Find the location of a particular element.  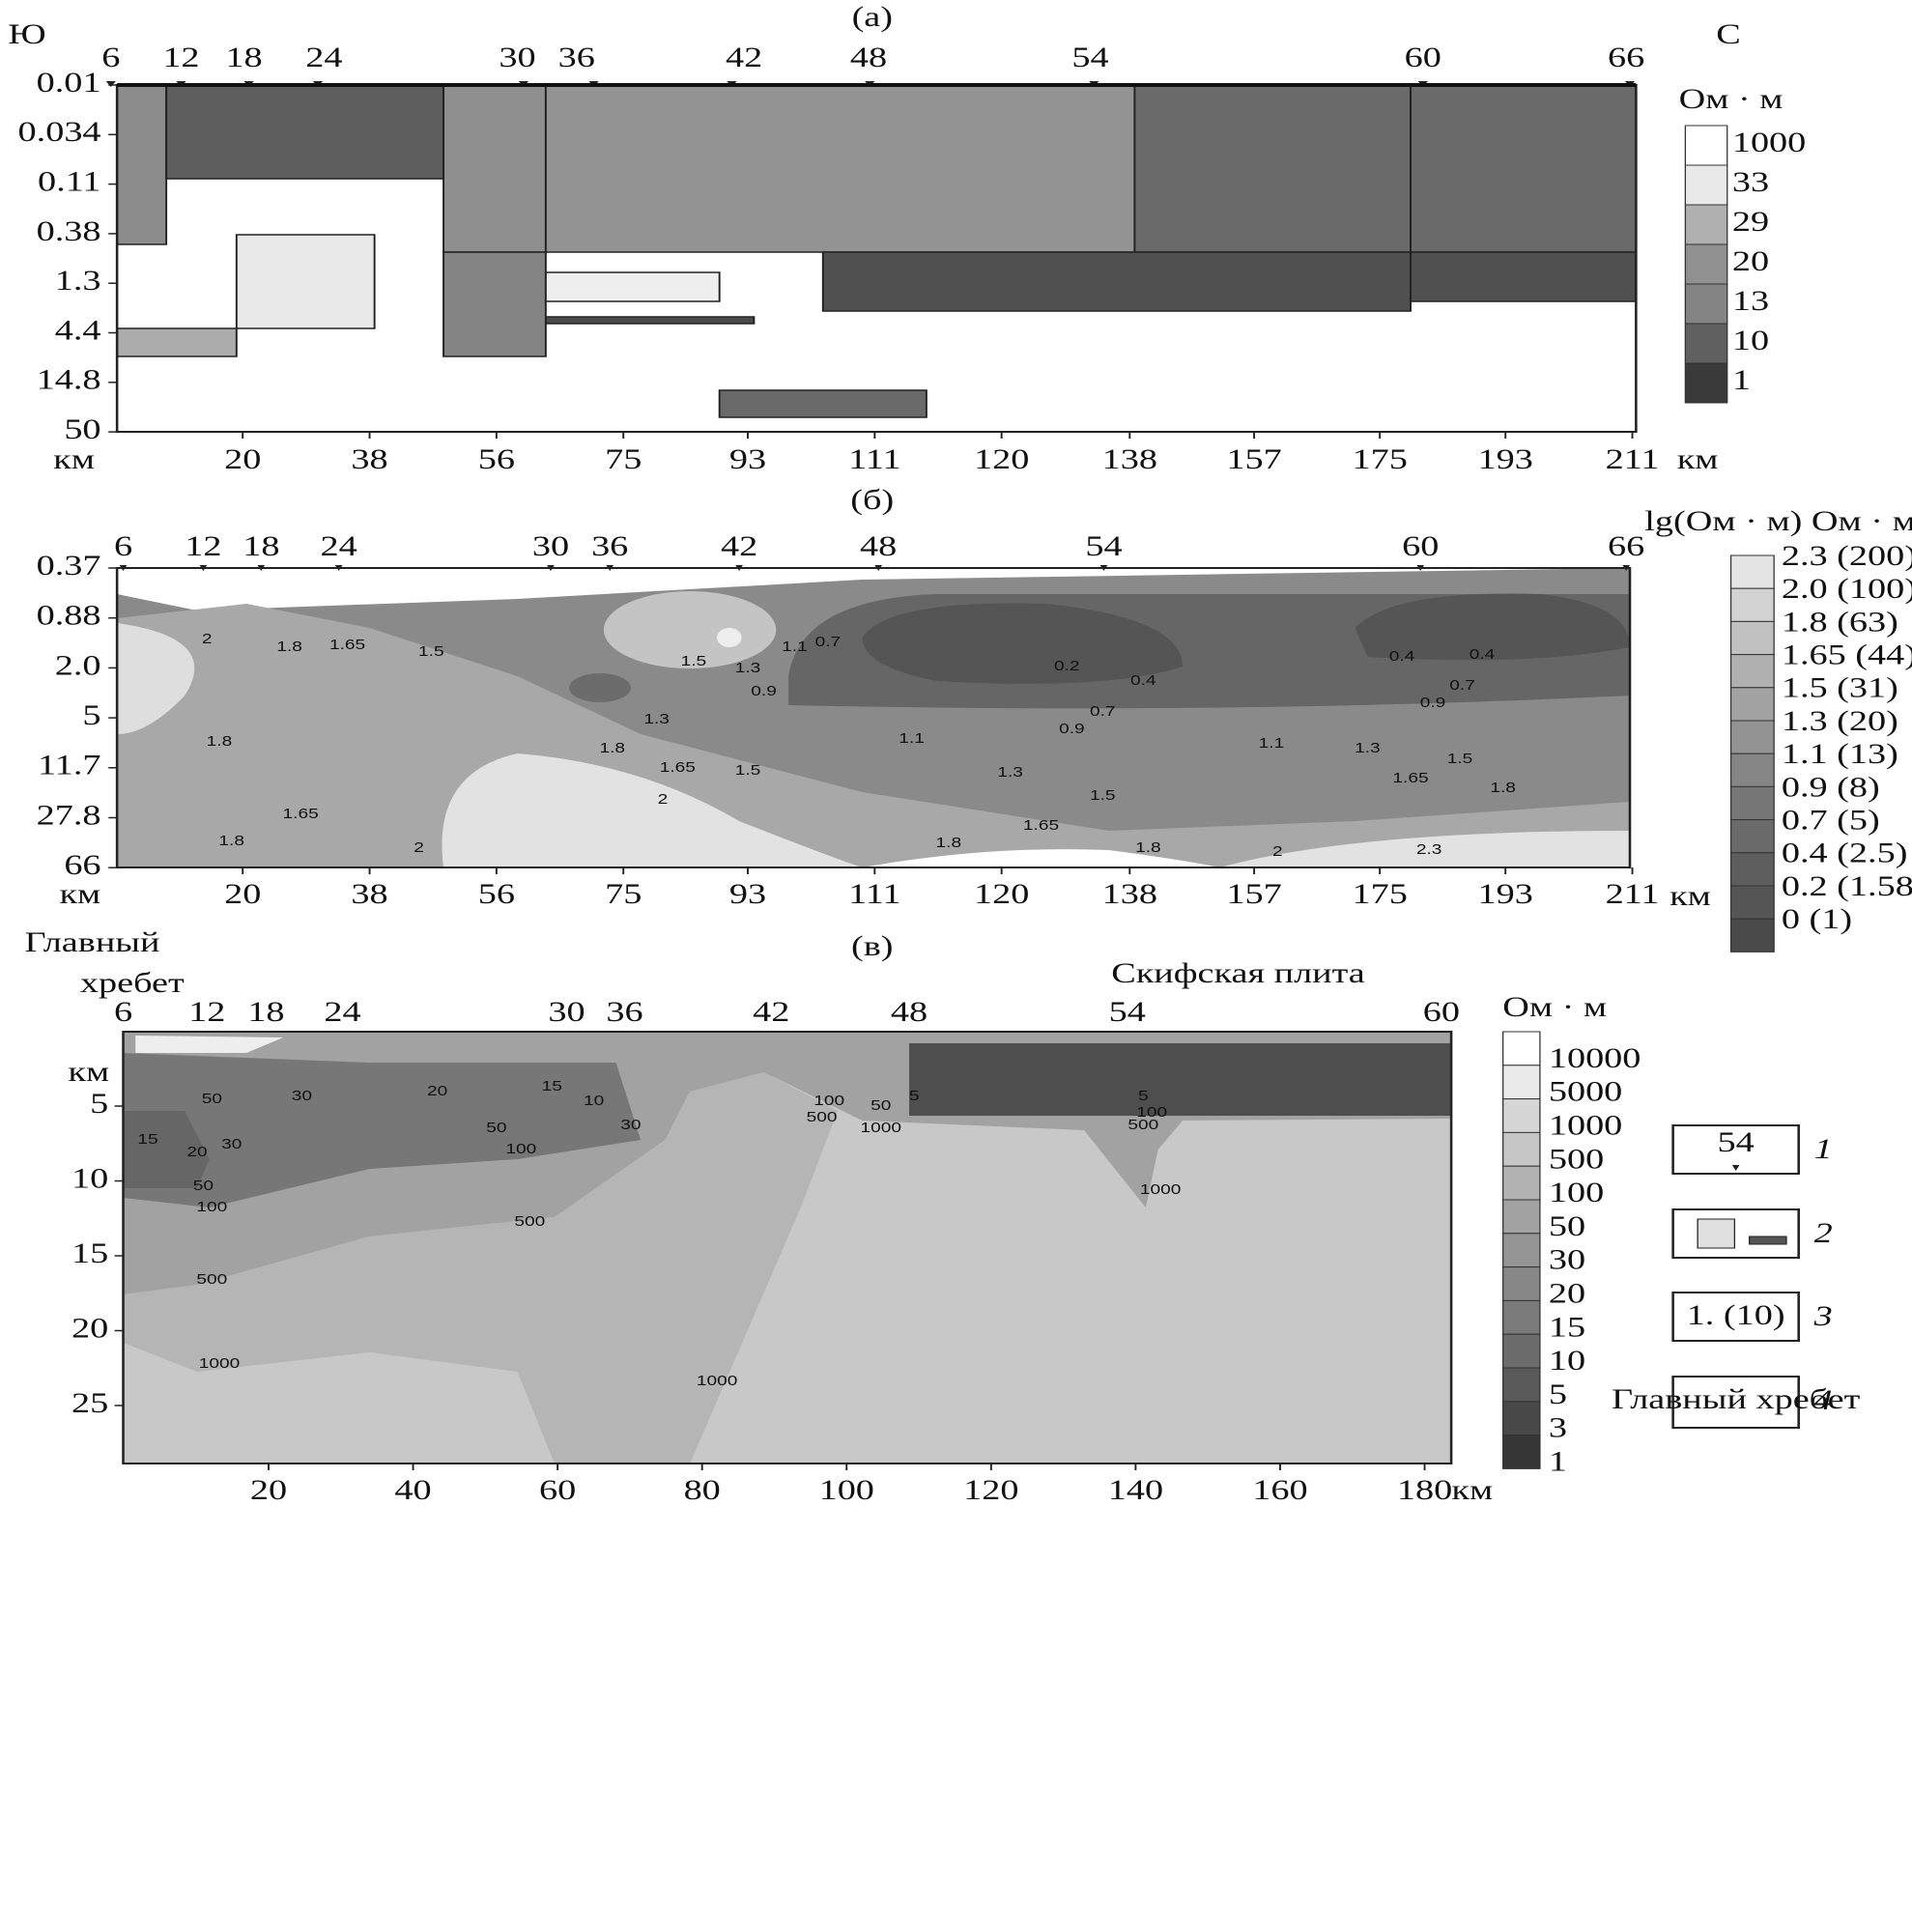

y-tick-label: 25 is located at coordinates (89, 1403).